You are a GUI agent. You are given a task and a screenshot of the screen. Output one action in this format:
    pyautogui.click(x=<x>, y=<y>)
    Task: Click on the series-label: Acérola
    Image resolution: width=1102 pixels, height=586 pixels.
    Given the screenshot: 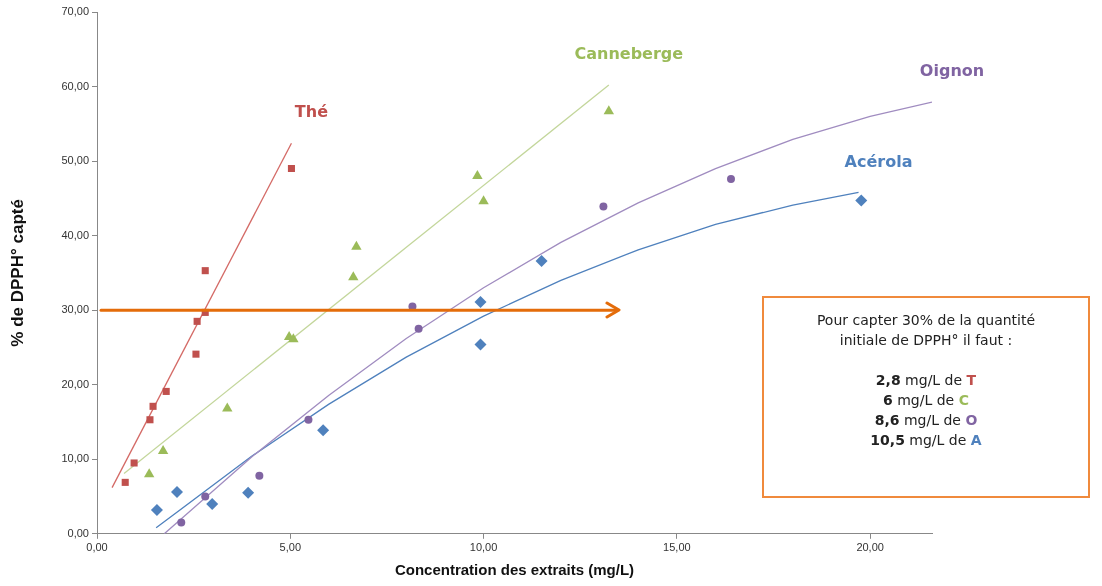 What is the action you would take?
    pyautogui.click(x=878, y=161)
    